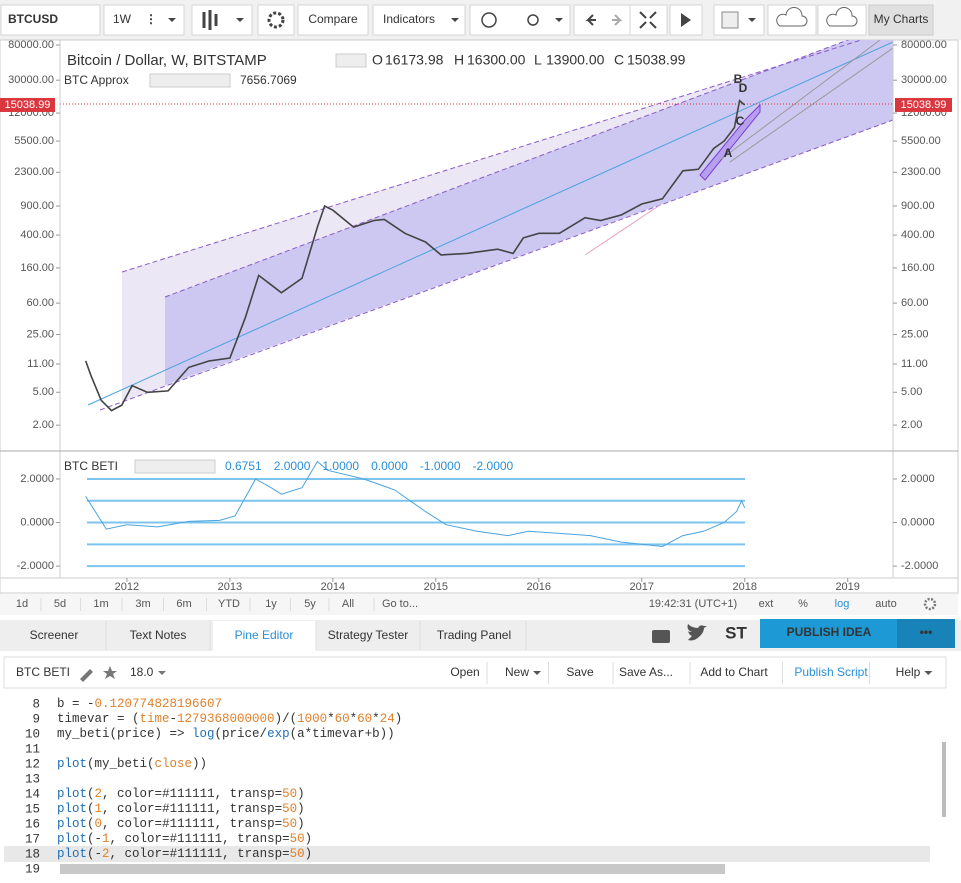  What do you see at coordinates (617, 20) in the screenshot?
I see `redo-icon` at bounding box center [617, 20].